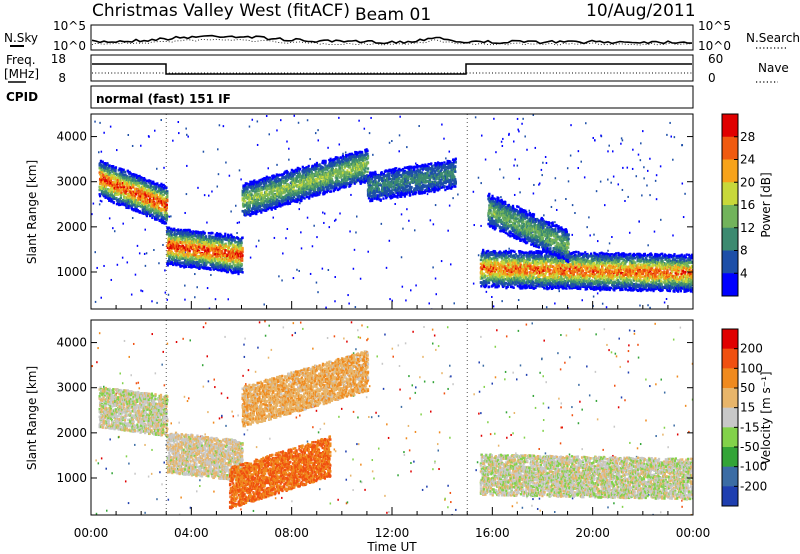  Describe the element at coordinates (393, 15) in the screenshot. I see `beam-label: Beam 01` at that location.